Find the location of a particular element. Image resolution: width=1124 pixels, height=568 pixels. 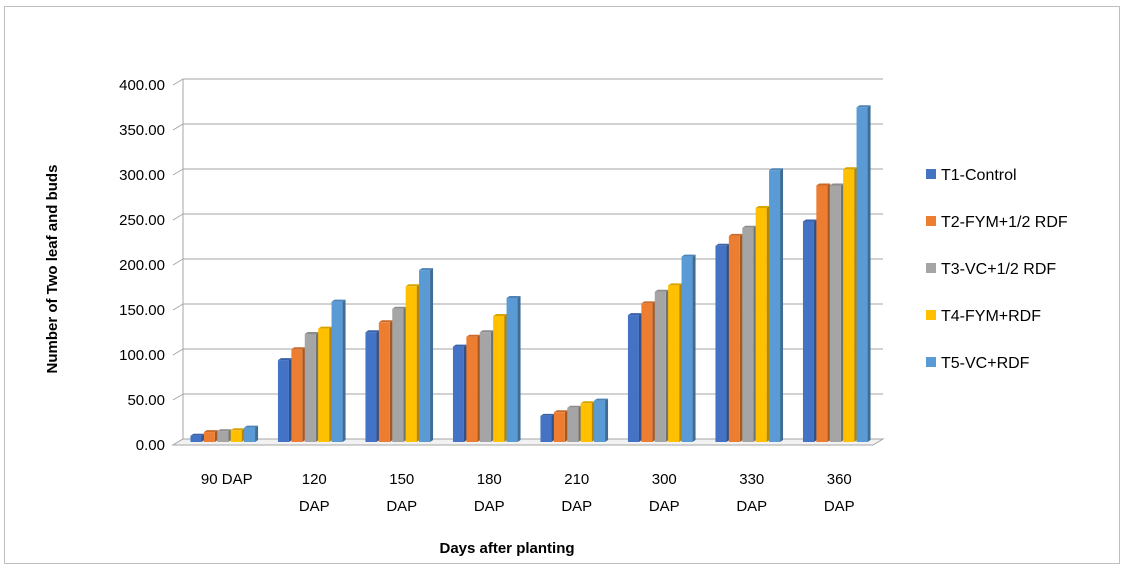

y-tick-label: 150.00 is located at coordinates (142, 310).